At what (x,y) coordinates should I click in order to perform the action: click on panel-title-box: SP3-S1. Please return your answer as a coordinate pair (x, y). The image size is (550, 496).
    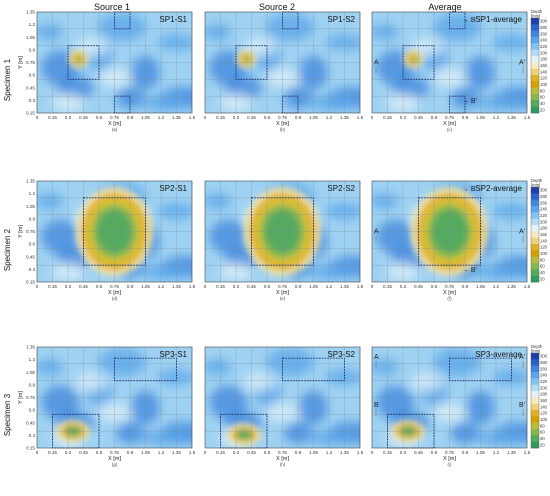
    Looking at the image, I should click on (173, 354).